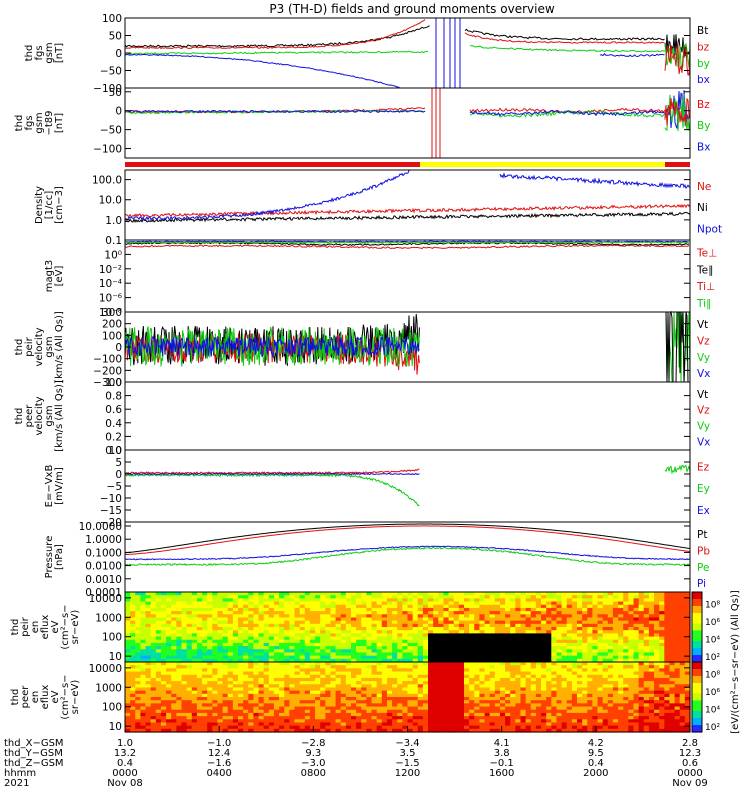 The width and height of the screenshot is (750, 800). I want to click on series-ni, so click(407, 217).